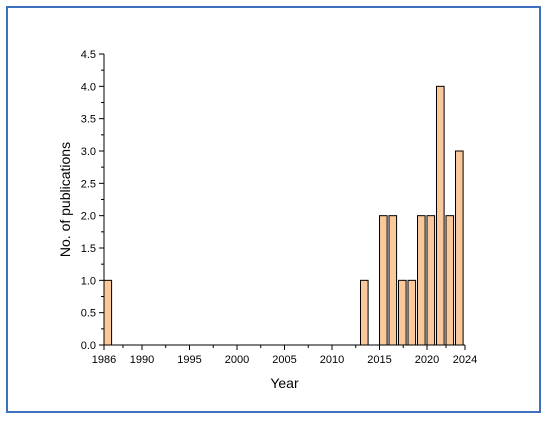  I want to click on x-tick-label: 1990, so click(142, 360).